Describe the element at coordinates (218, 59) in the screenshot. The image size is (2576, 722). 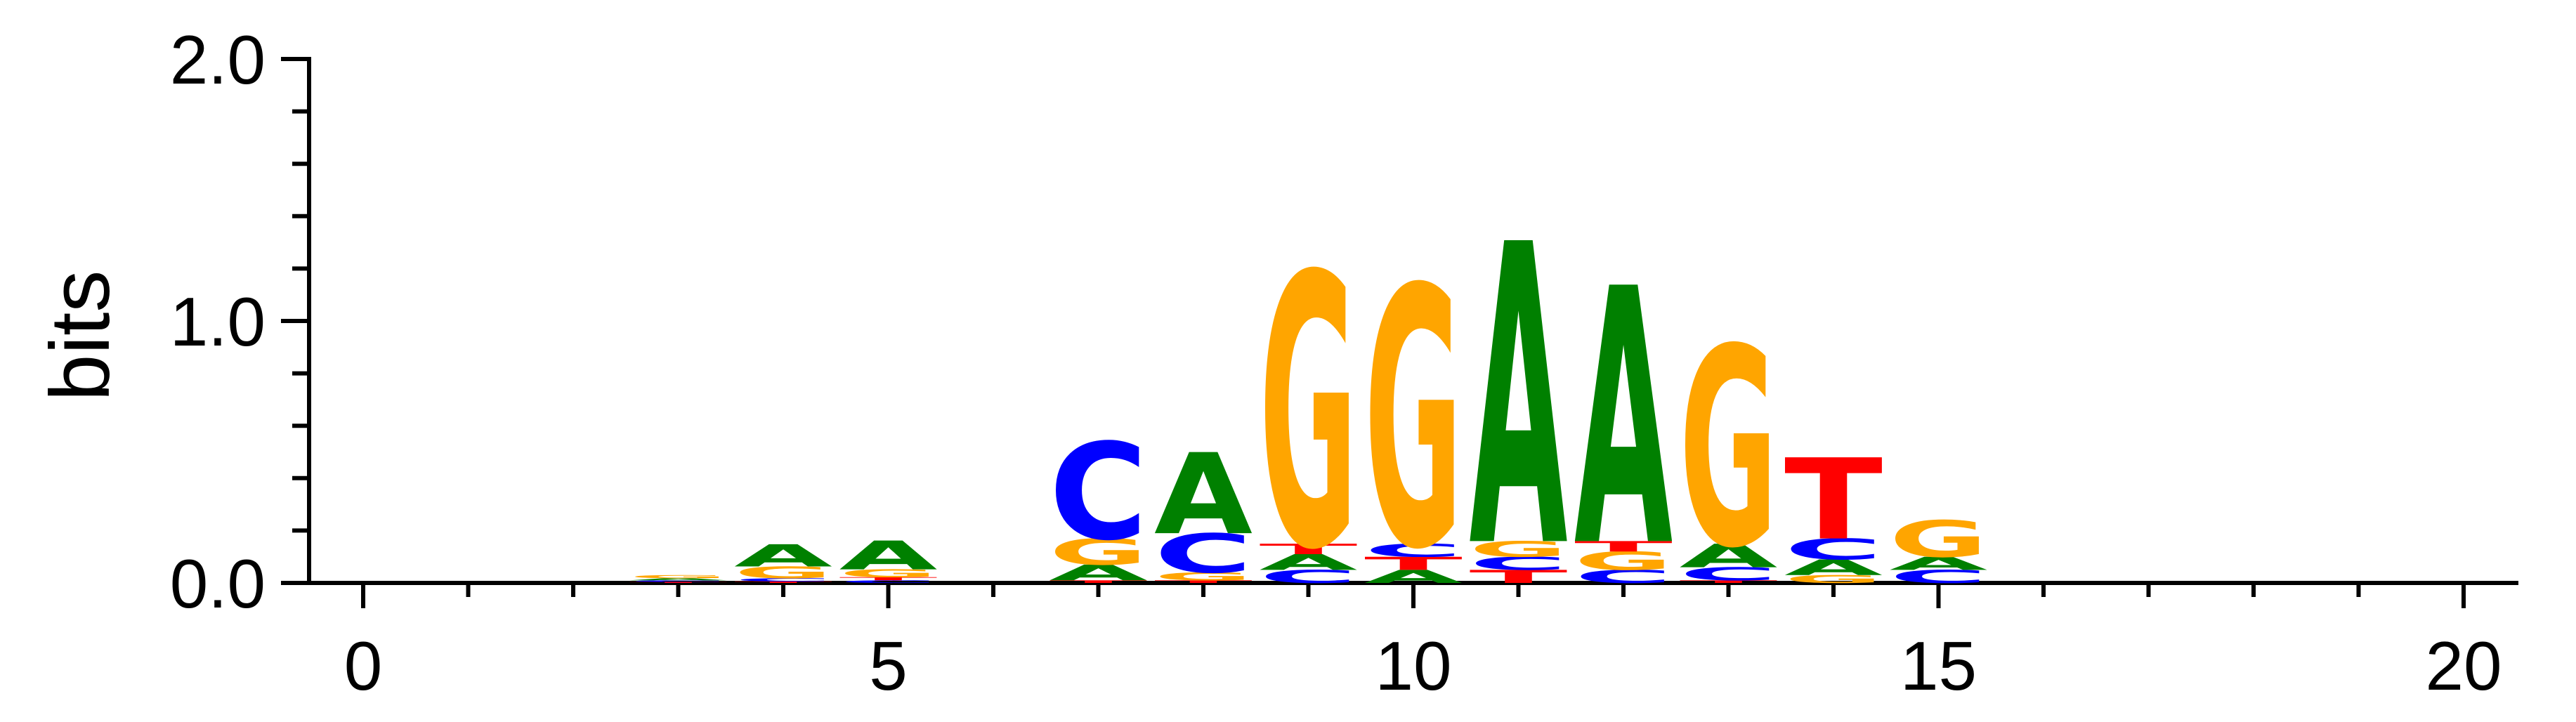
I see `y-tick-label: 2.0` at that location.